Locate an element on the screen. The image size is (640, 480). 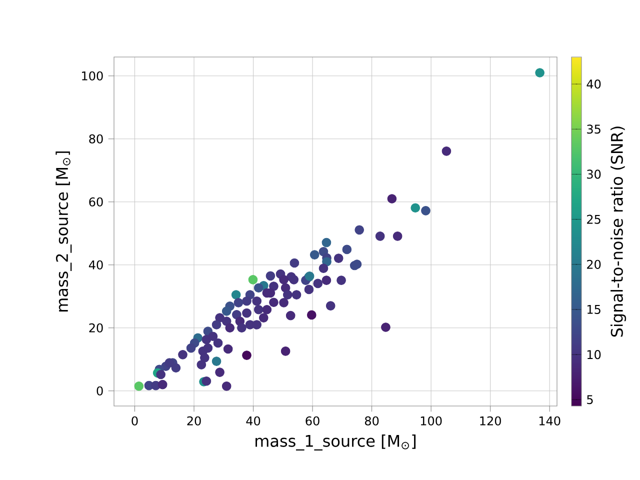
color-bar-title: Signal-to-noise ratio (SNR) is located at coordinates (618, 231).